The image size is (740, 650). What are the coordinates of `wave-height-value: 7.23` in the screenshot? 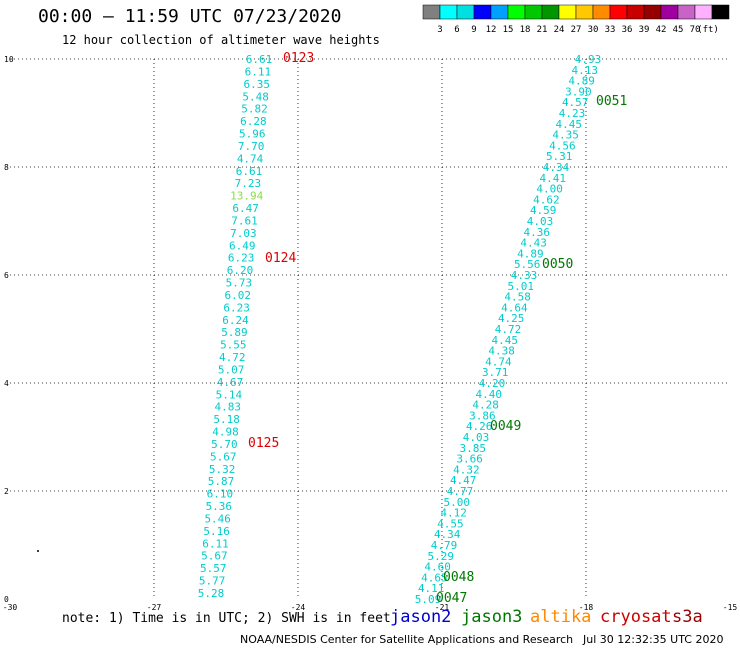 It's located at (248, 183).